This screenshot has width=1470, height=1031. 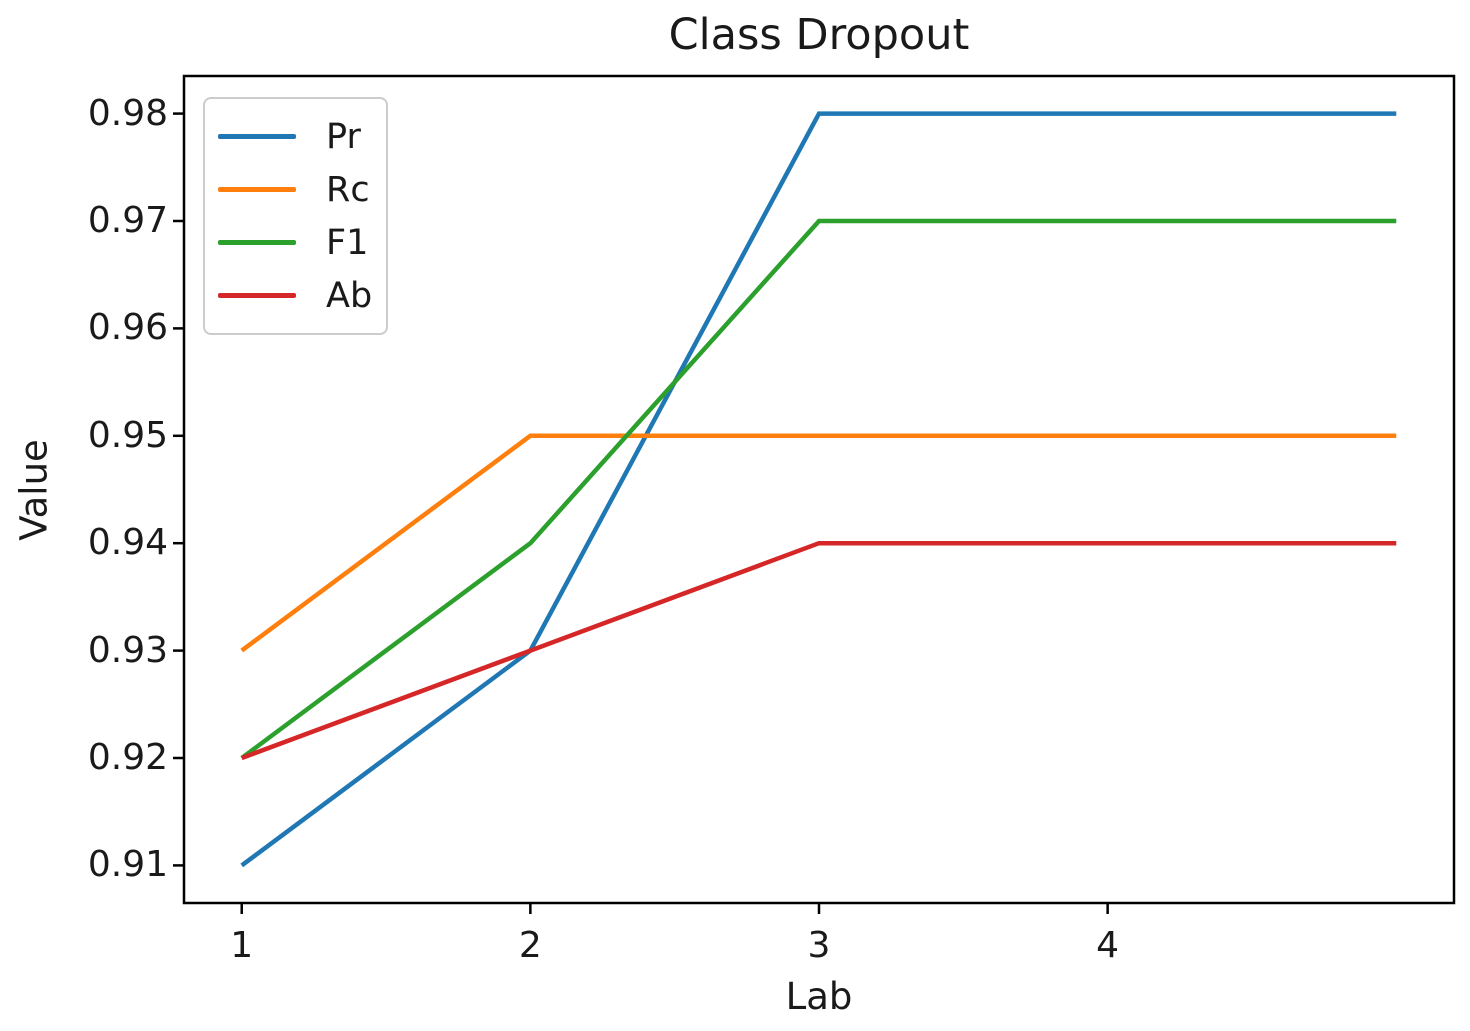 I want to click on y-tick-label: 0.97, so click(x=127, y=220).